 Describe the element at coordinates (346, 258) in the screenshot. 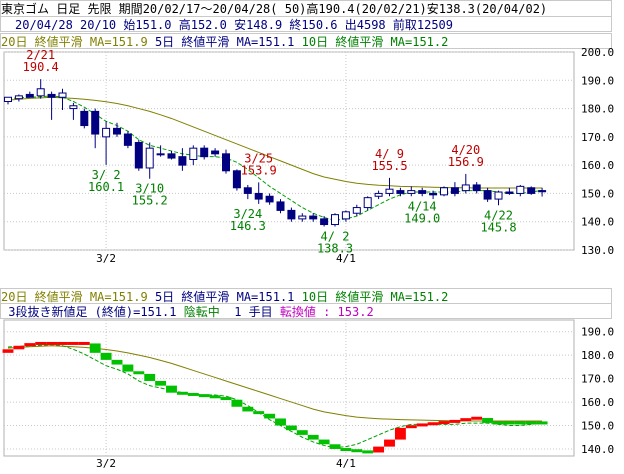

I see `price-xtick-label: 4/1` at that location.